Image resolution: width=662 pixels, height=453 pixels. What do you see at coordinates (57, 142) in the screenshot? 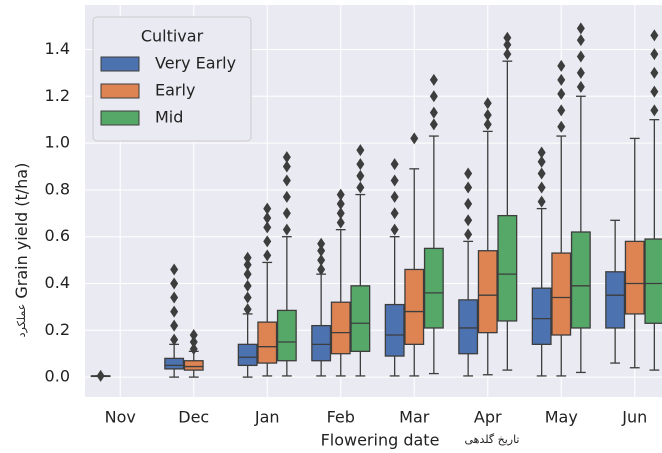
I see `y-tick-label: 1.0` at bounding box center [57, 142].